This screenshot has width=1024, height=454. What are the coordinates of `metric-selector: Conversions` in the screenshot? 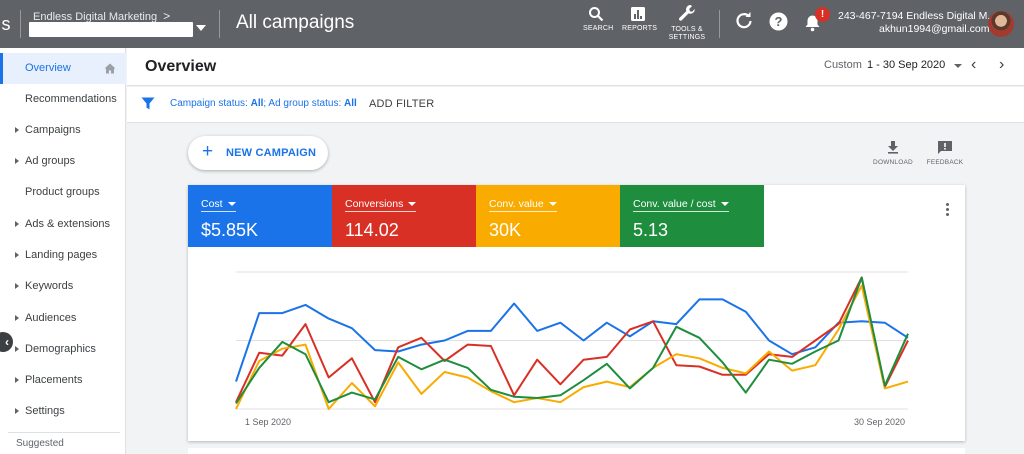 It's located at (381, 205).